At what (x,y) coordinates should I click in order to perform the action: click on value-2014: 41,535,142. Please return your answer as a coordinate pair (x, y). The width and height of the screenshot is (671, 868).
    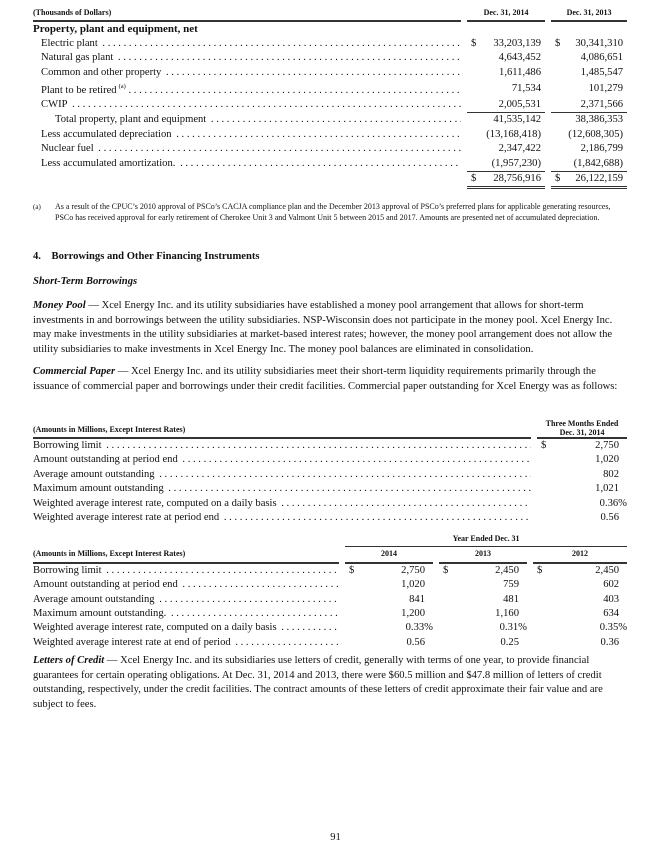
    Looking at the image, I should click on (517, 120).